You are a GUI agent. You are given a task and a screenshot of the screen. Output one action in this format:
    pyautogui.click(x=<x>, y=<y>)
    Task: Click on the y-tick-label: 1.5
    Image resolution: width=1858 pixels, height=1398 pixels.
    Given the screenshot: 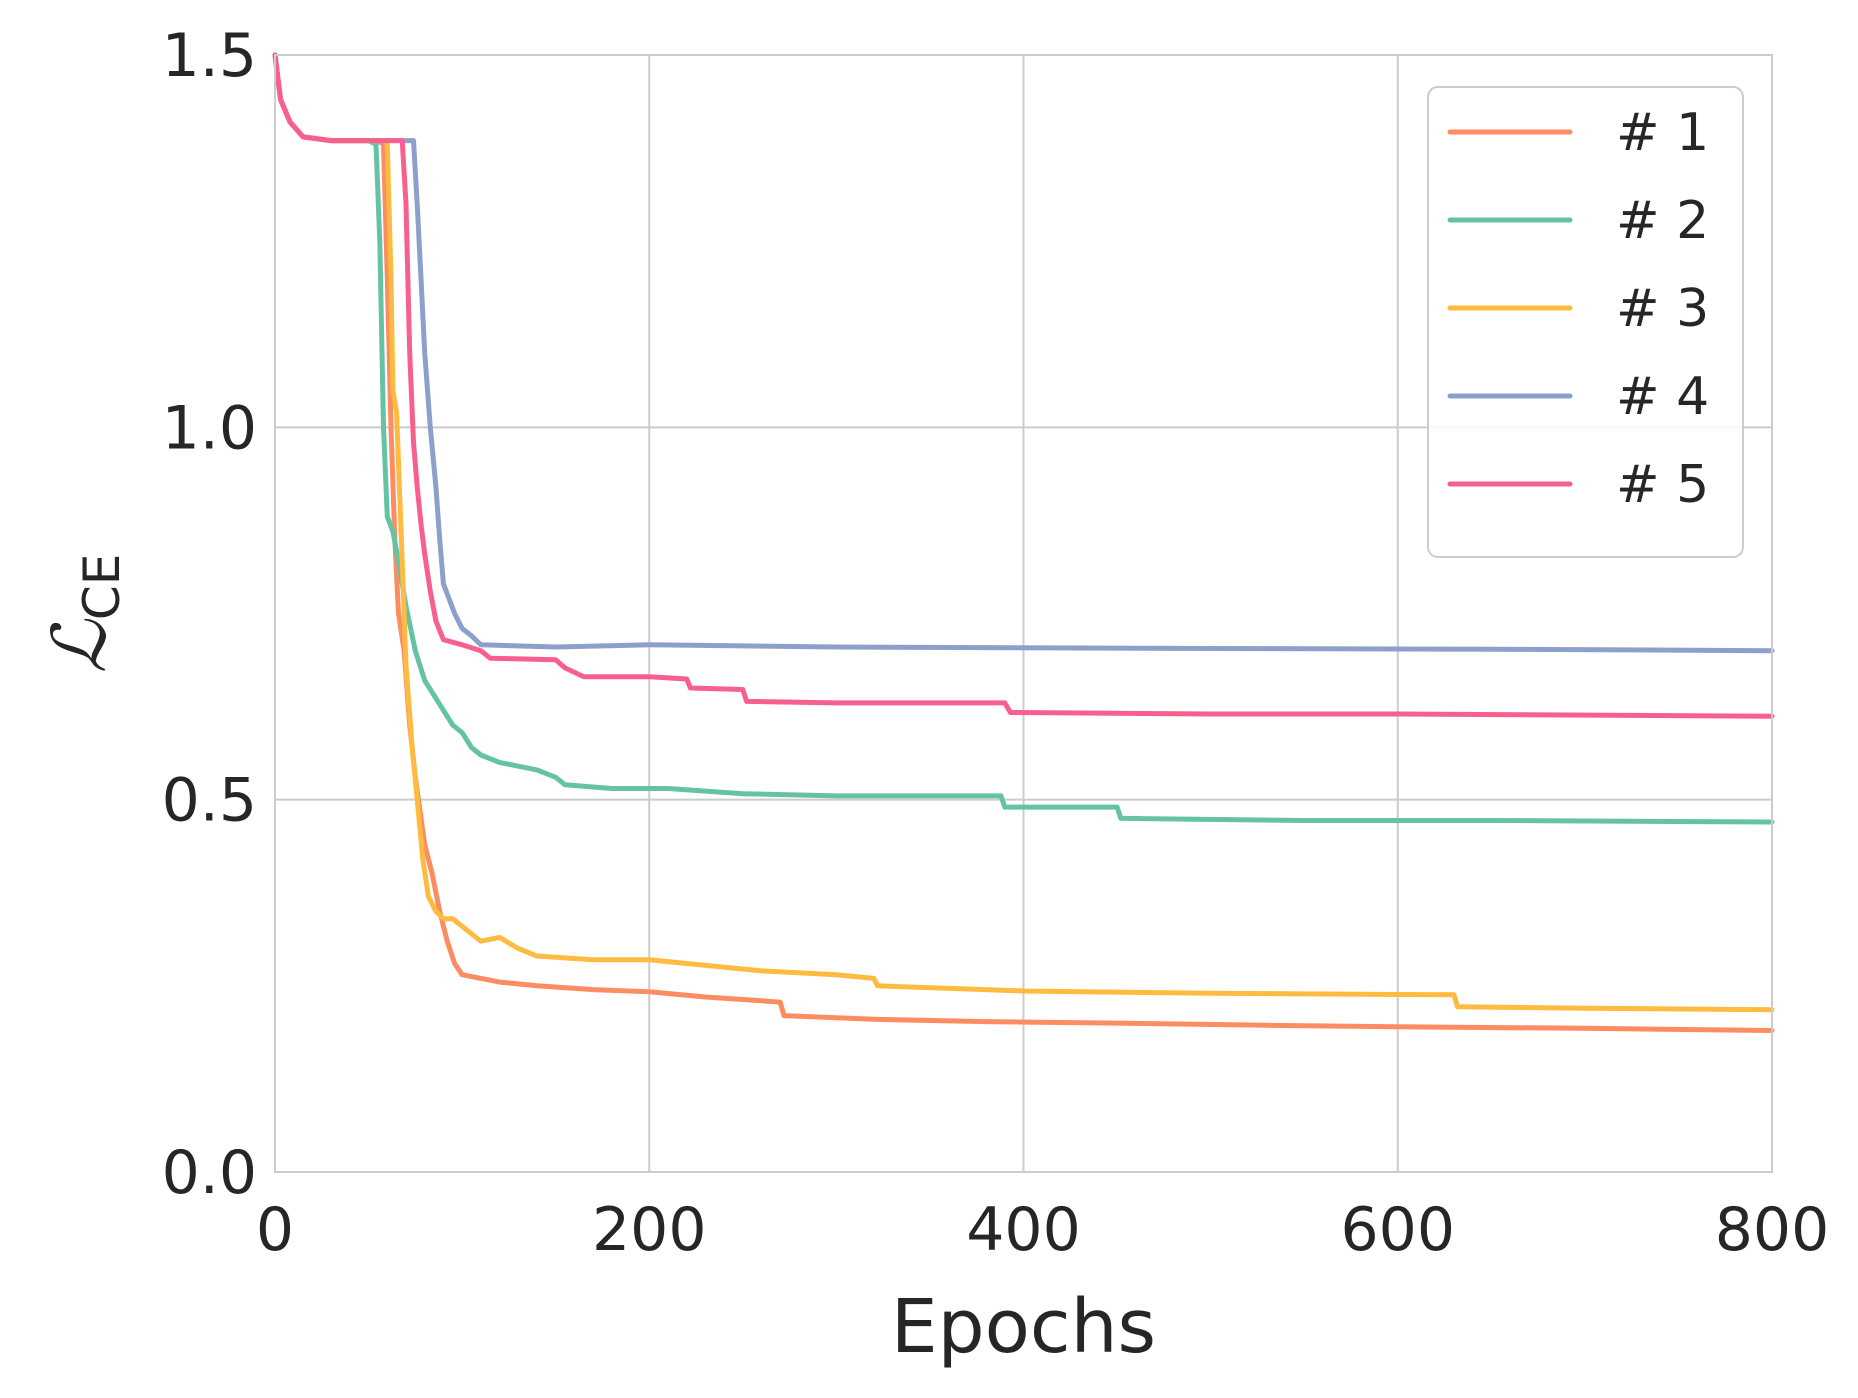 What is the action you would take?
    pyautogui.click(x=209, y=56)
    